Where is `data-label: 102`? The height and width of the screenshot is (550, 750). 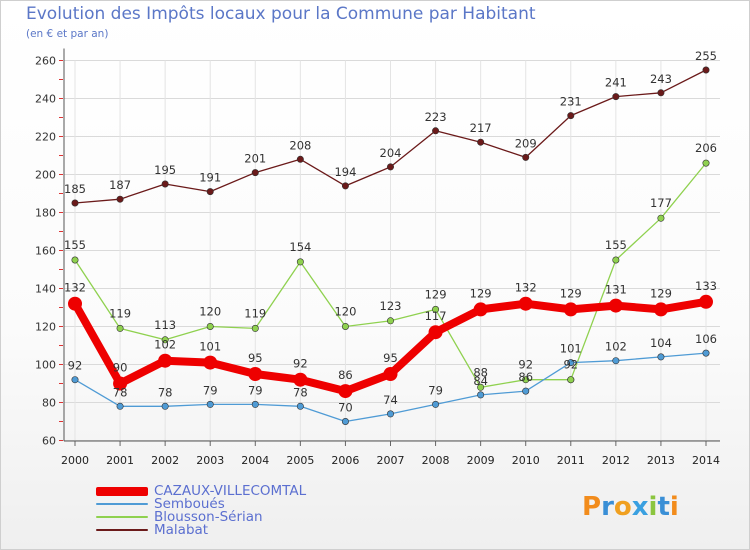 data-label: 102 is located at coordinates (616, 347).